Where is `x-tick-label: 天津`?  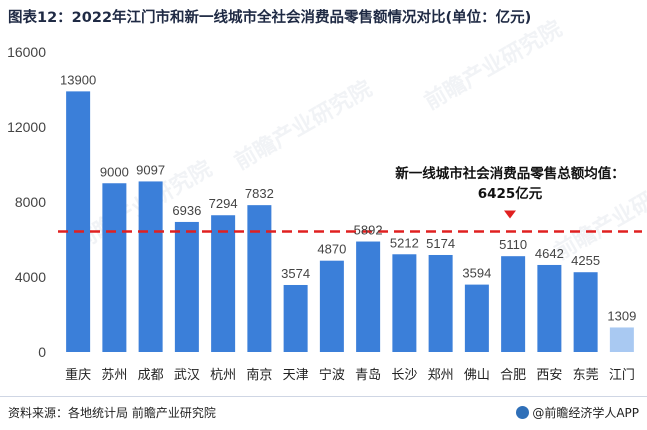 x-tick-label: 天津 is located at coordinates (296, 375).